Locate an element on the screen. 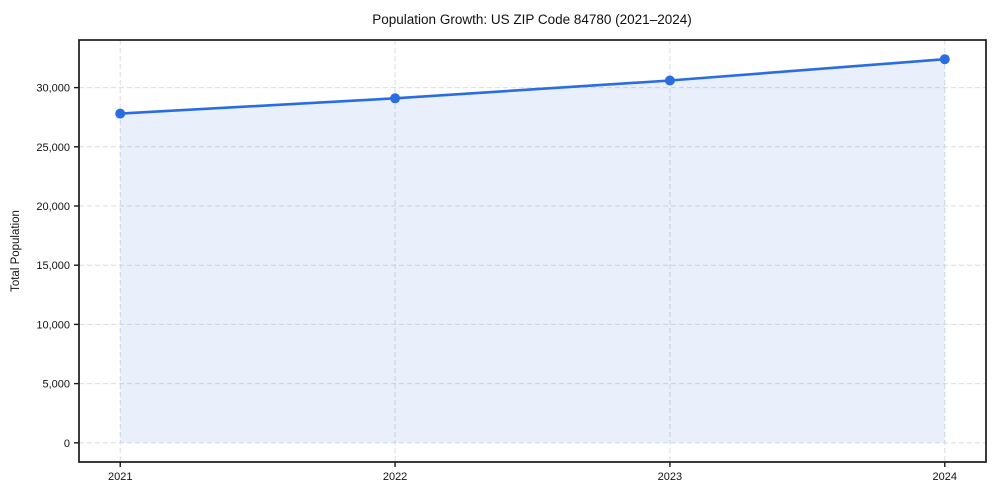  y-axis-label: Total Population is located at coordinates (16, 251).